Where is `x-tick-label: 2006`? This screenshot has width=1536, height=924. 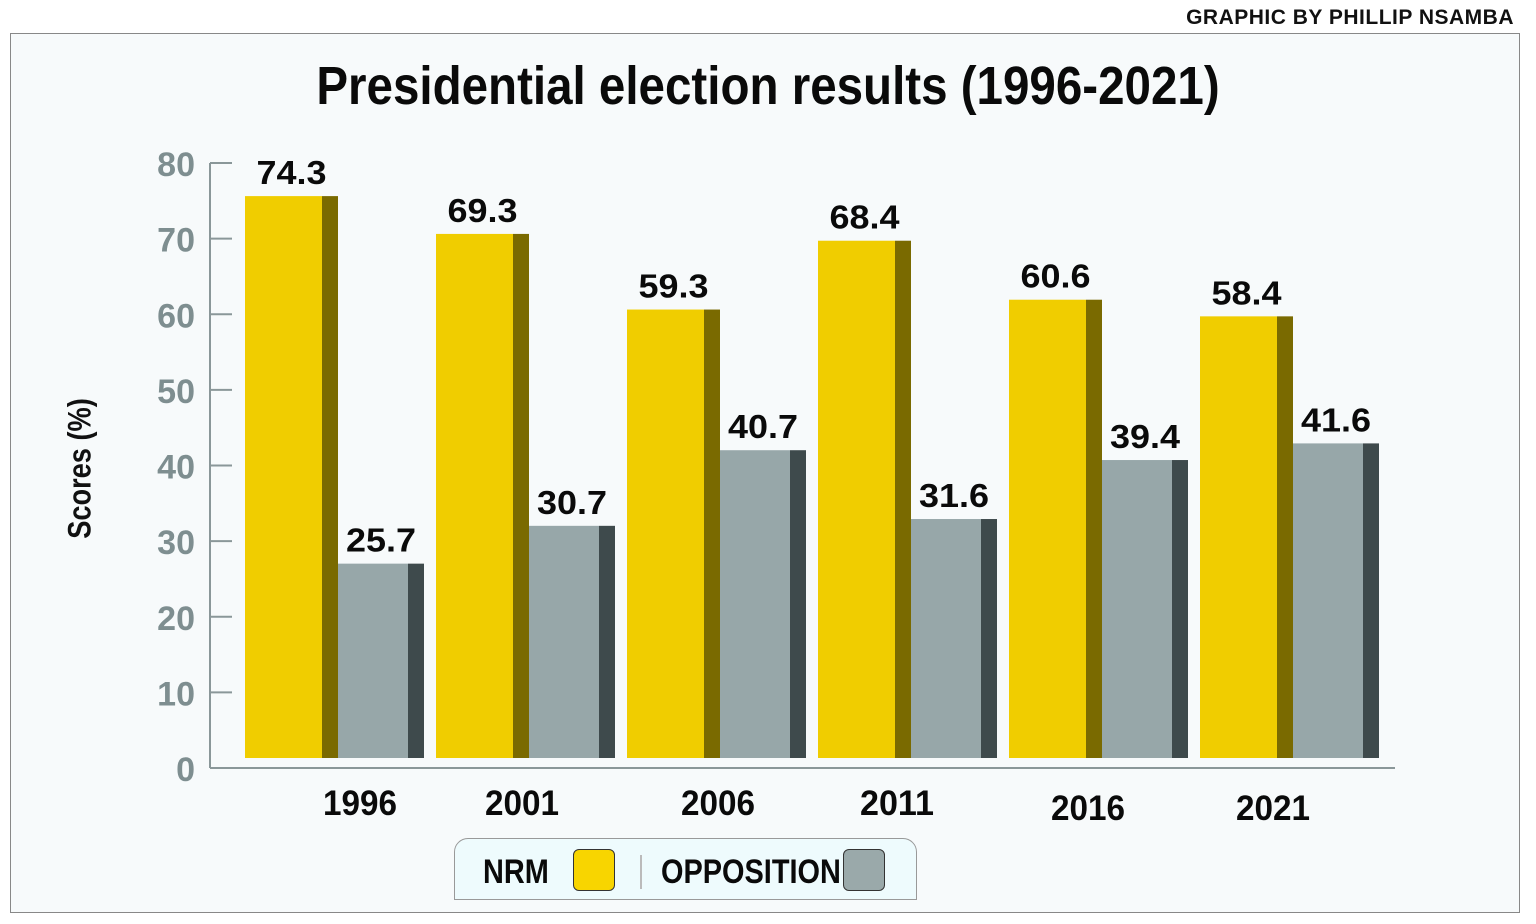
x-tick-label: 2006 is located at coordinates (718, 803).